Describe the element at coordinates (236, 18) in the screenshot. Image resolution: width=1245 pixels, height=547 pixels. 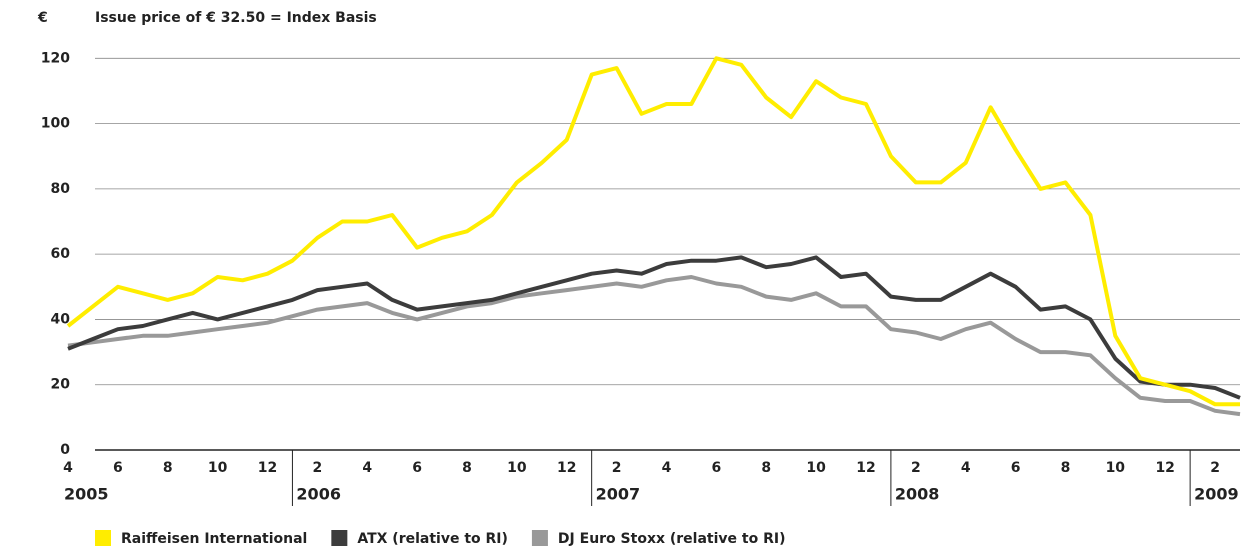
I see `chart-subtitle: Issue price of € 32.50 = Index Basis` at that location.